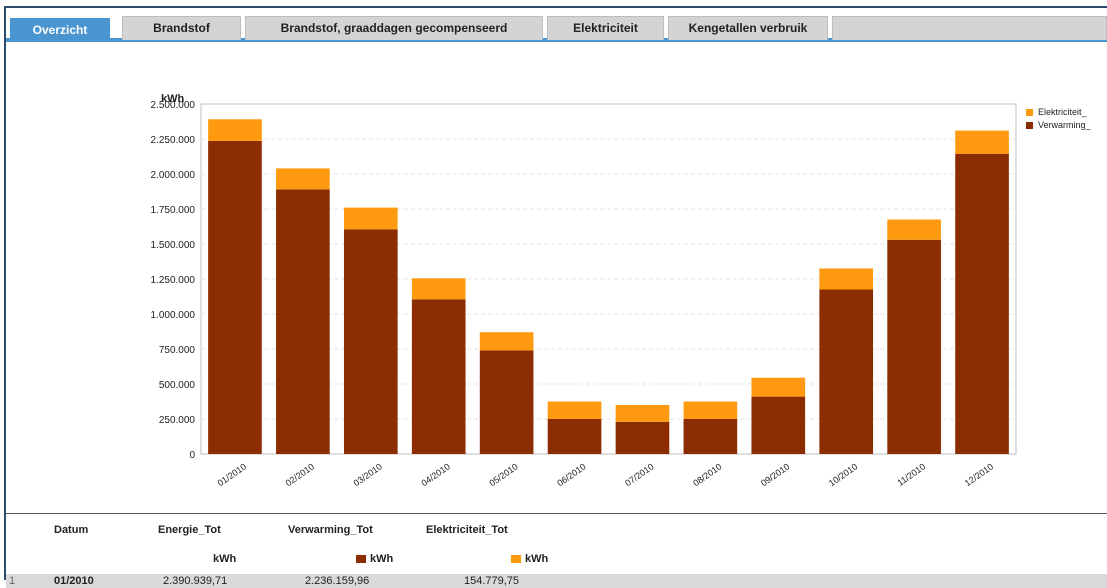  Describe the element at coordinates (571, 474) in the screenshot. I see `x-tick-label: 06/2010` at that location.